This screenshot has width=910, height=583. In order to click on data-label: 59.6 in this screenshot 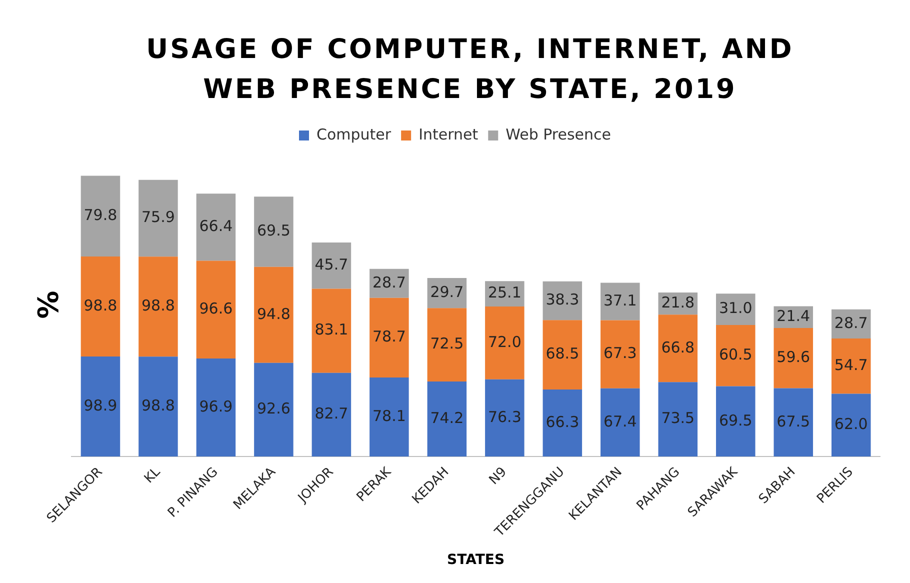, I will do `click(793, 357)`.